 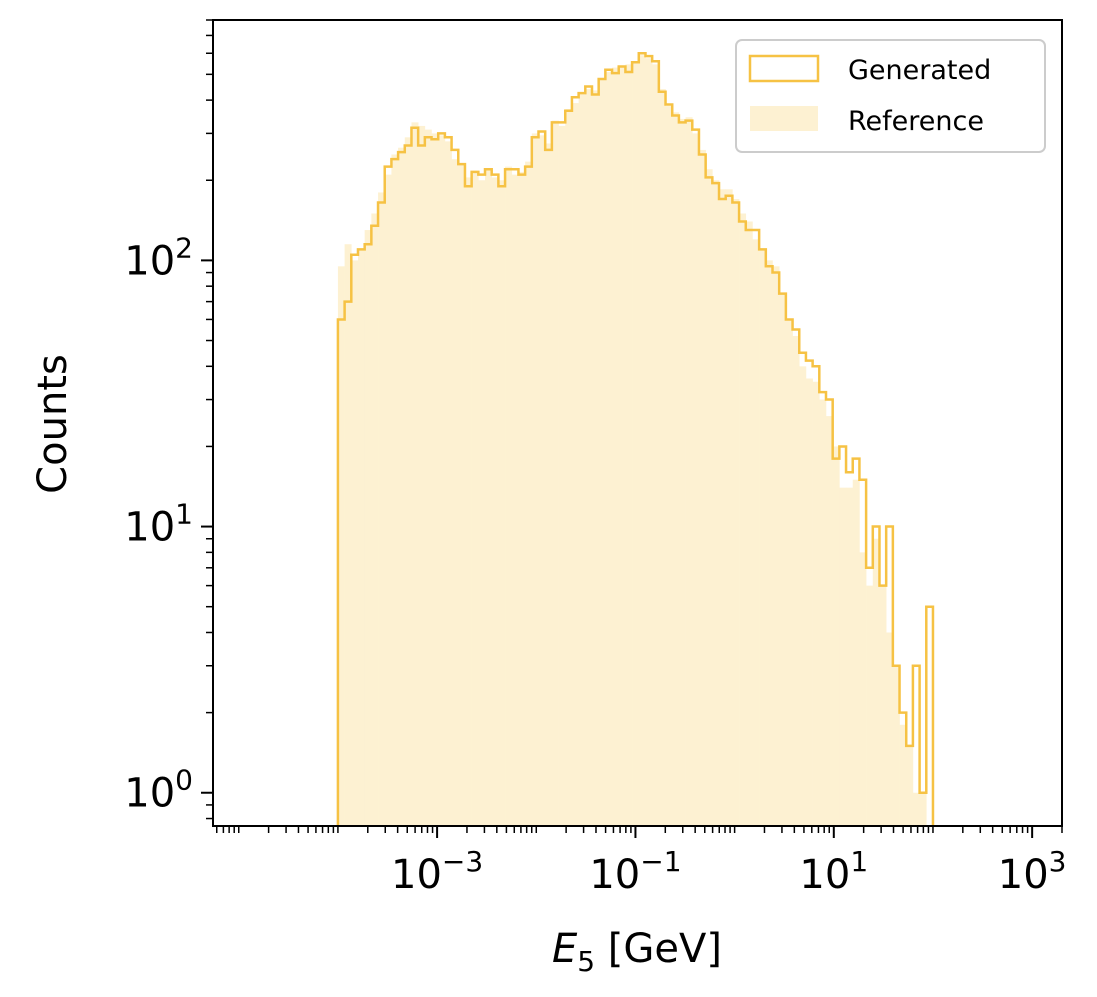 What do you see at coordinates (184, 247) in the screenshot?
I see `y-tick-exponent: 2` at bounding box center [184, 247].